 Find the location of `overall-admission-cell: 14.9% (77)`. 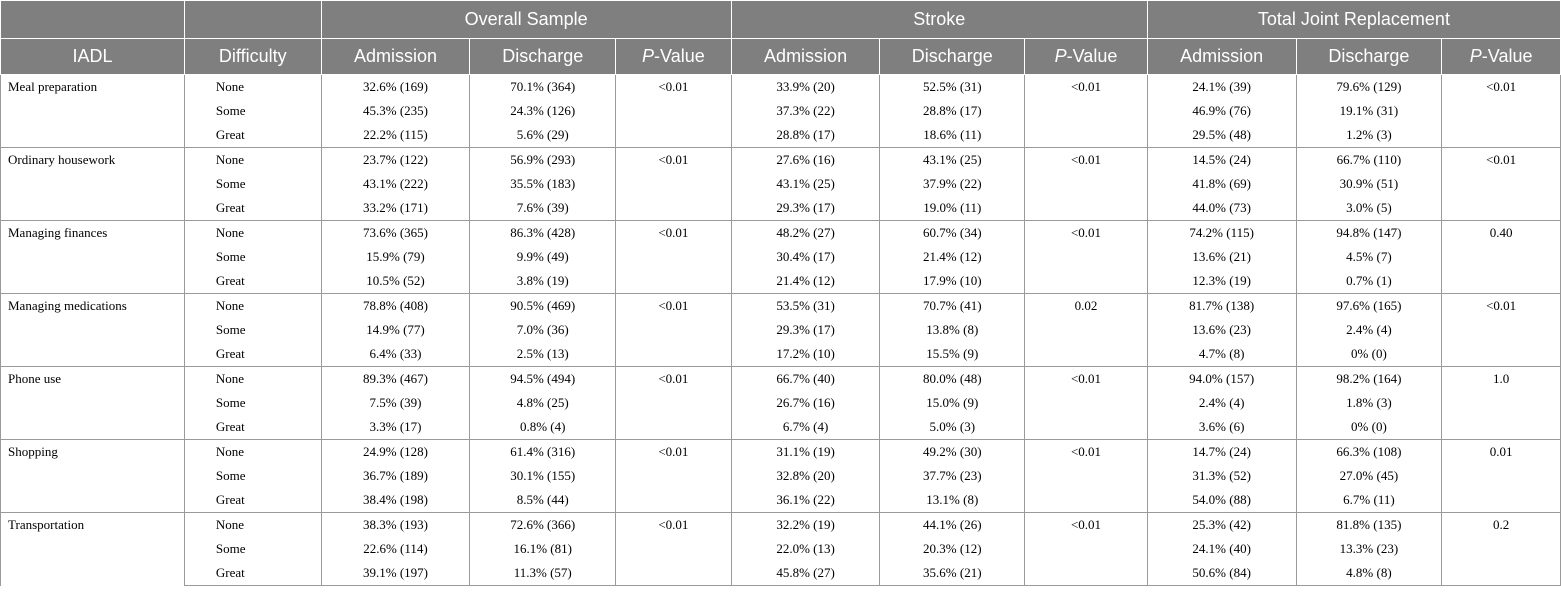

overall-admission-cell: 14.9% (77) is located at coordinates (396, 330).